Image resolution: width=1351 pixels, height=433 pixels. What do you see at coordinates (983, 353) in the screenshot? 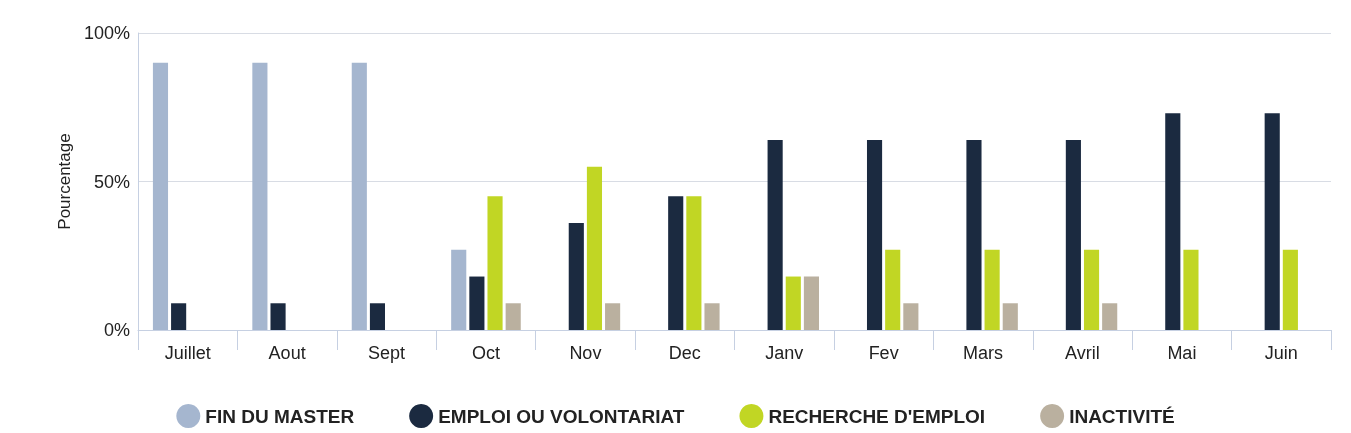
I see `x-tick-label: Mars` at bounding box center [983, 353].